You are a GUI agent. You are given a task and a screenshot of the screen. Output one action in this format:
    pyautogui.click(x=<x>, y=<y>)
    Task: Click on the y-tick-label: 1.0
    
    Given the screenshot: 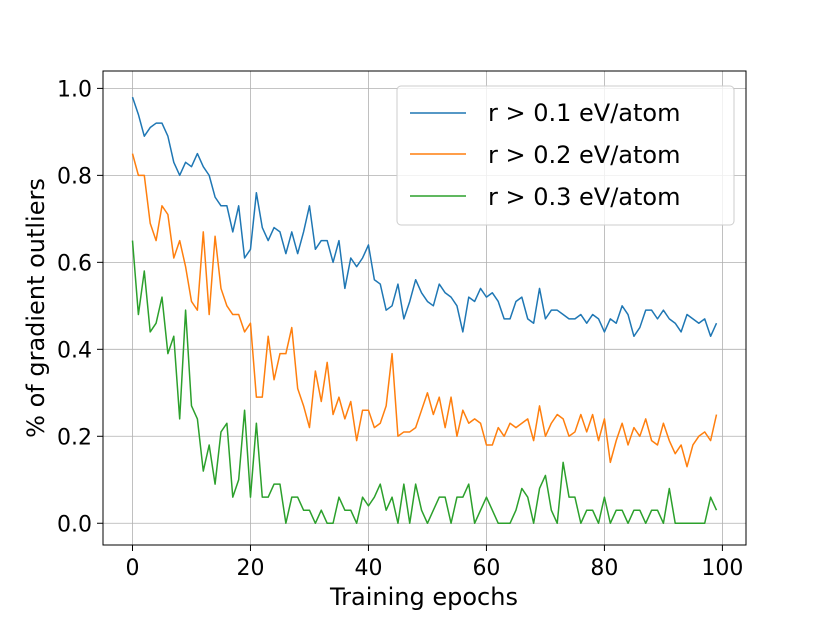 What is the action you would take?
    pyautogui.click(x=74, y=89)
    